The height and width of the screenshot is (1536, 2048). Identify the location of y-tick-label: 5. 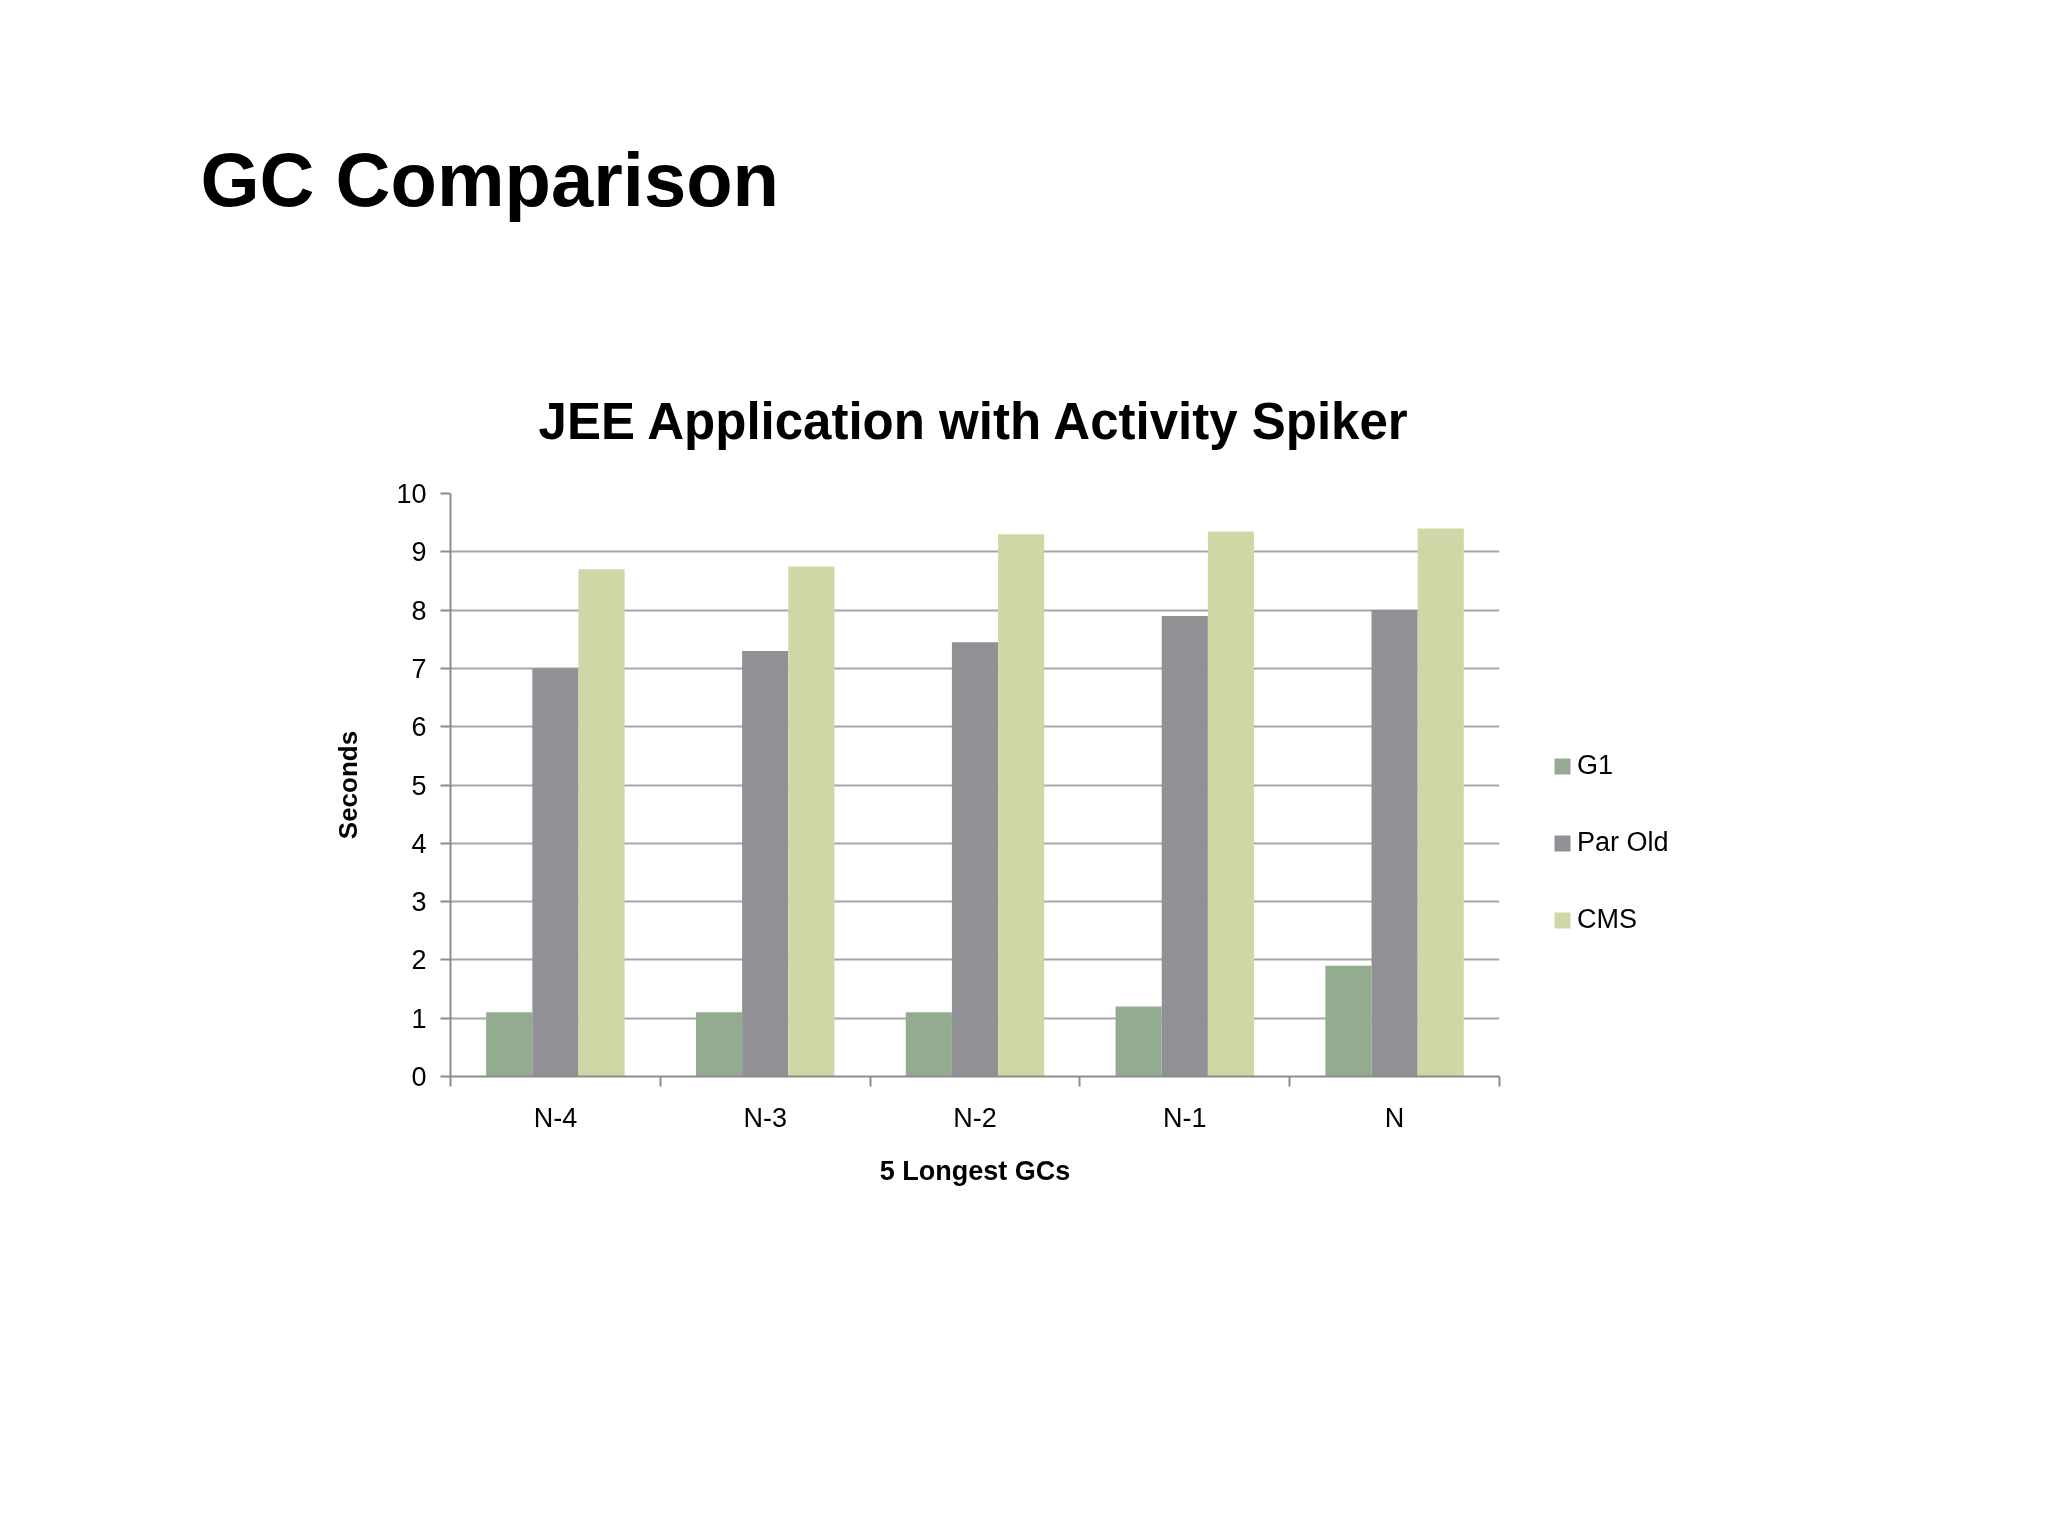
(419, 785).